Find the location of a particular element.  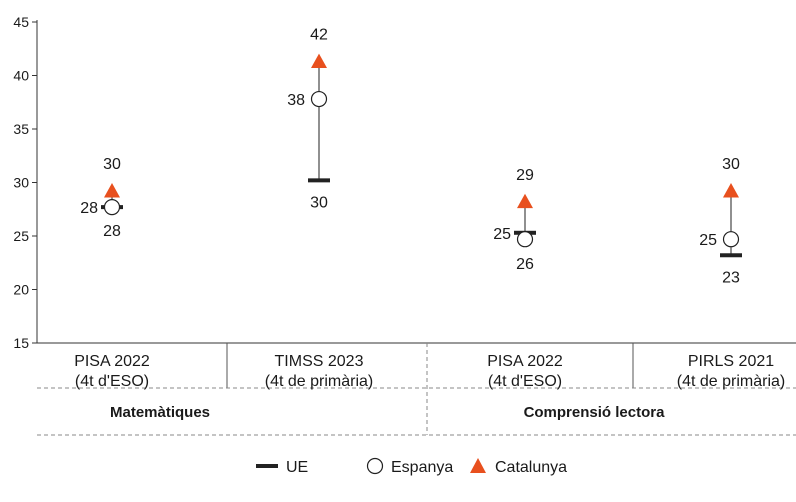

espanya-value-label: 38 is located at coordinates (296, 100).